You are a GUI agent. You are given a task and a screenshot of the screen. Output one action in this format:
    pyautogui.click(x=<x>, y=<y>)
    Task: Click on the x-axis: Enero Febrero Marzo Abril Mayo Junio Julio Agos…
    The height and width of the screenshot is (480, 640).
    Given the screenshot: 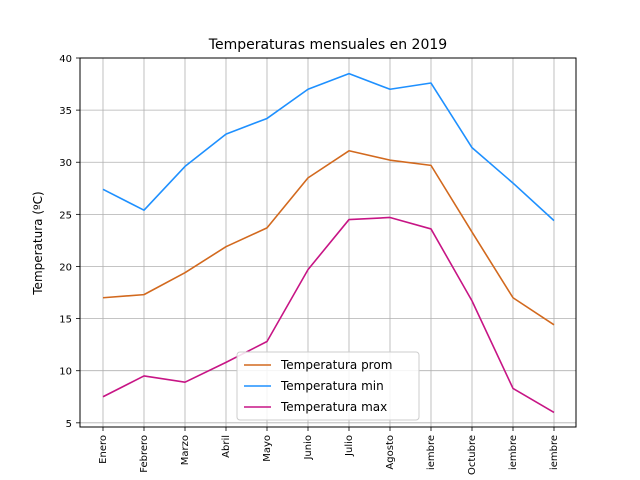 What is the action you would take?
    pyautogui.click(x=329, y=451)
    